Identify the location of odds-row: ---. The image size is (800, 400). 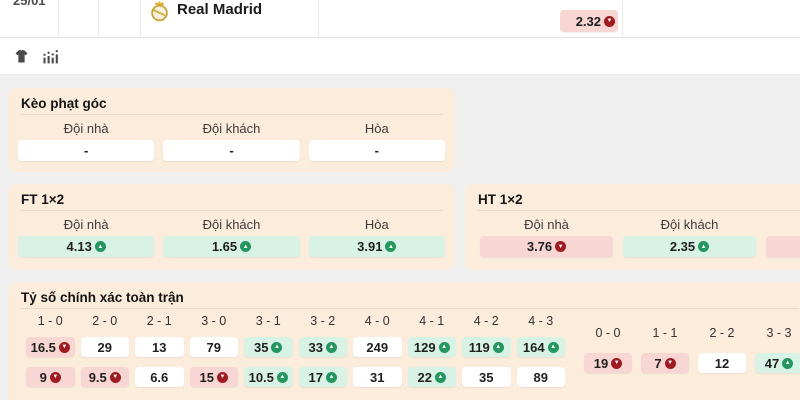
(231, 150).